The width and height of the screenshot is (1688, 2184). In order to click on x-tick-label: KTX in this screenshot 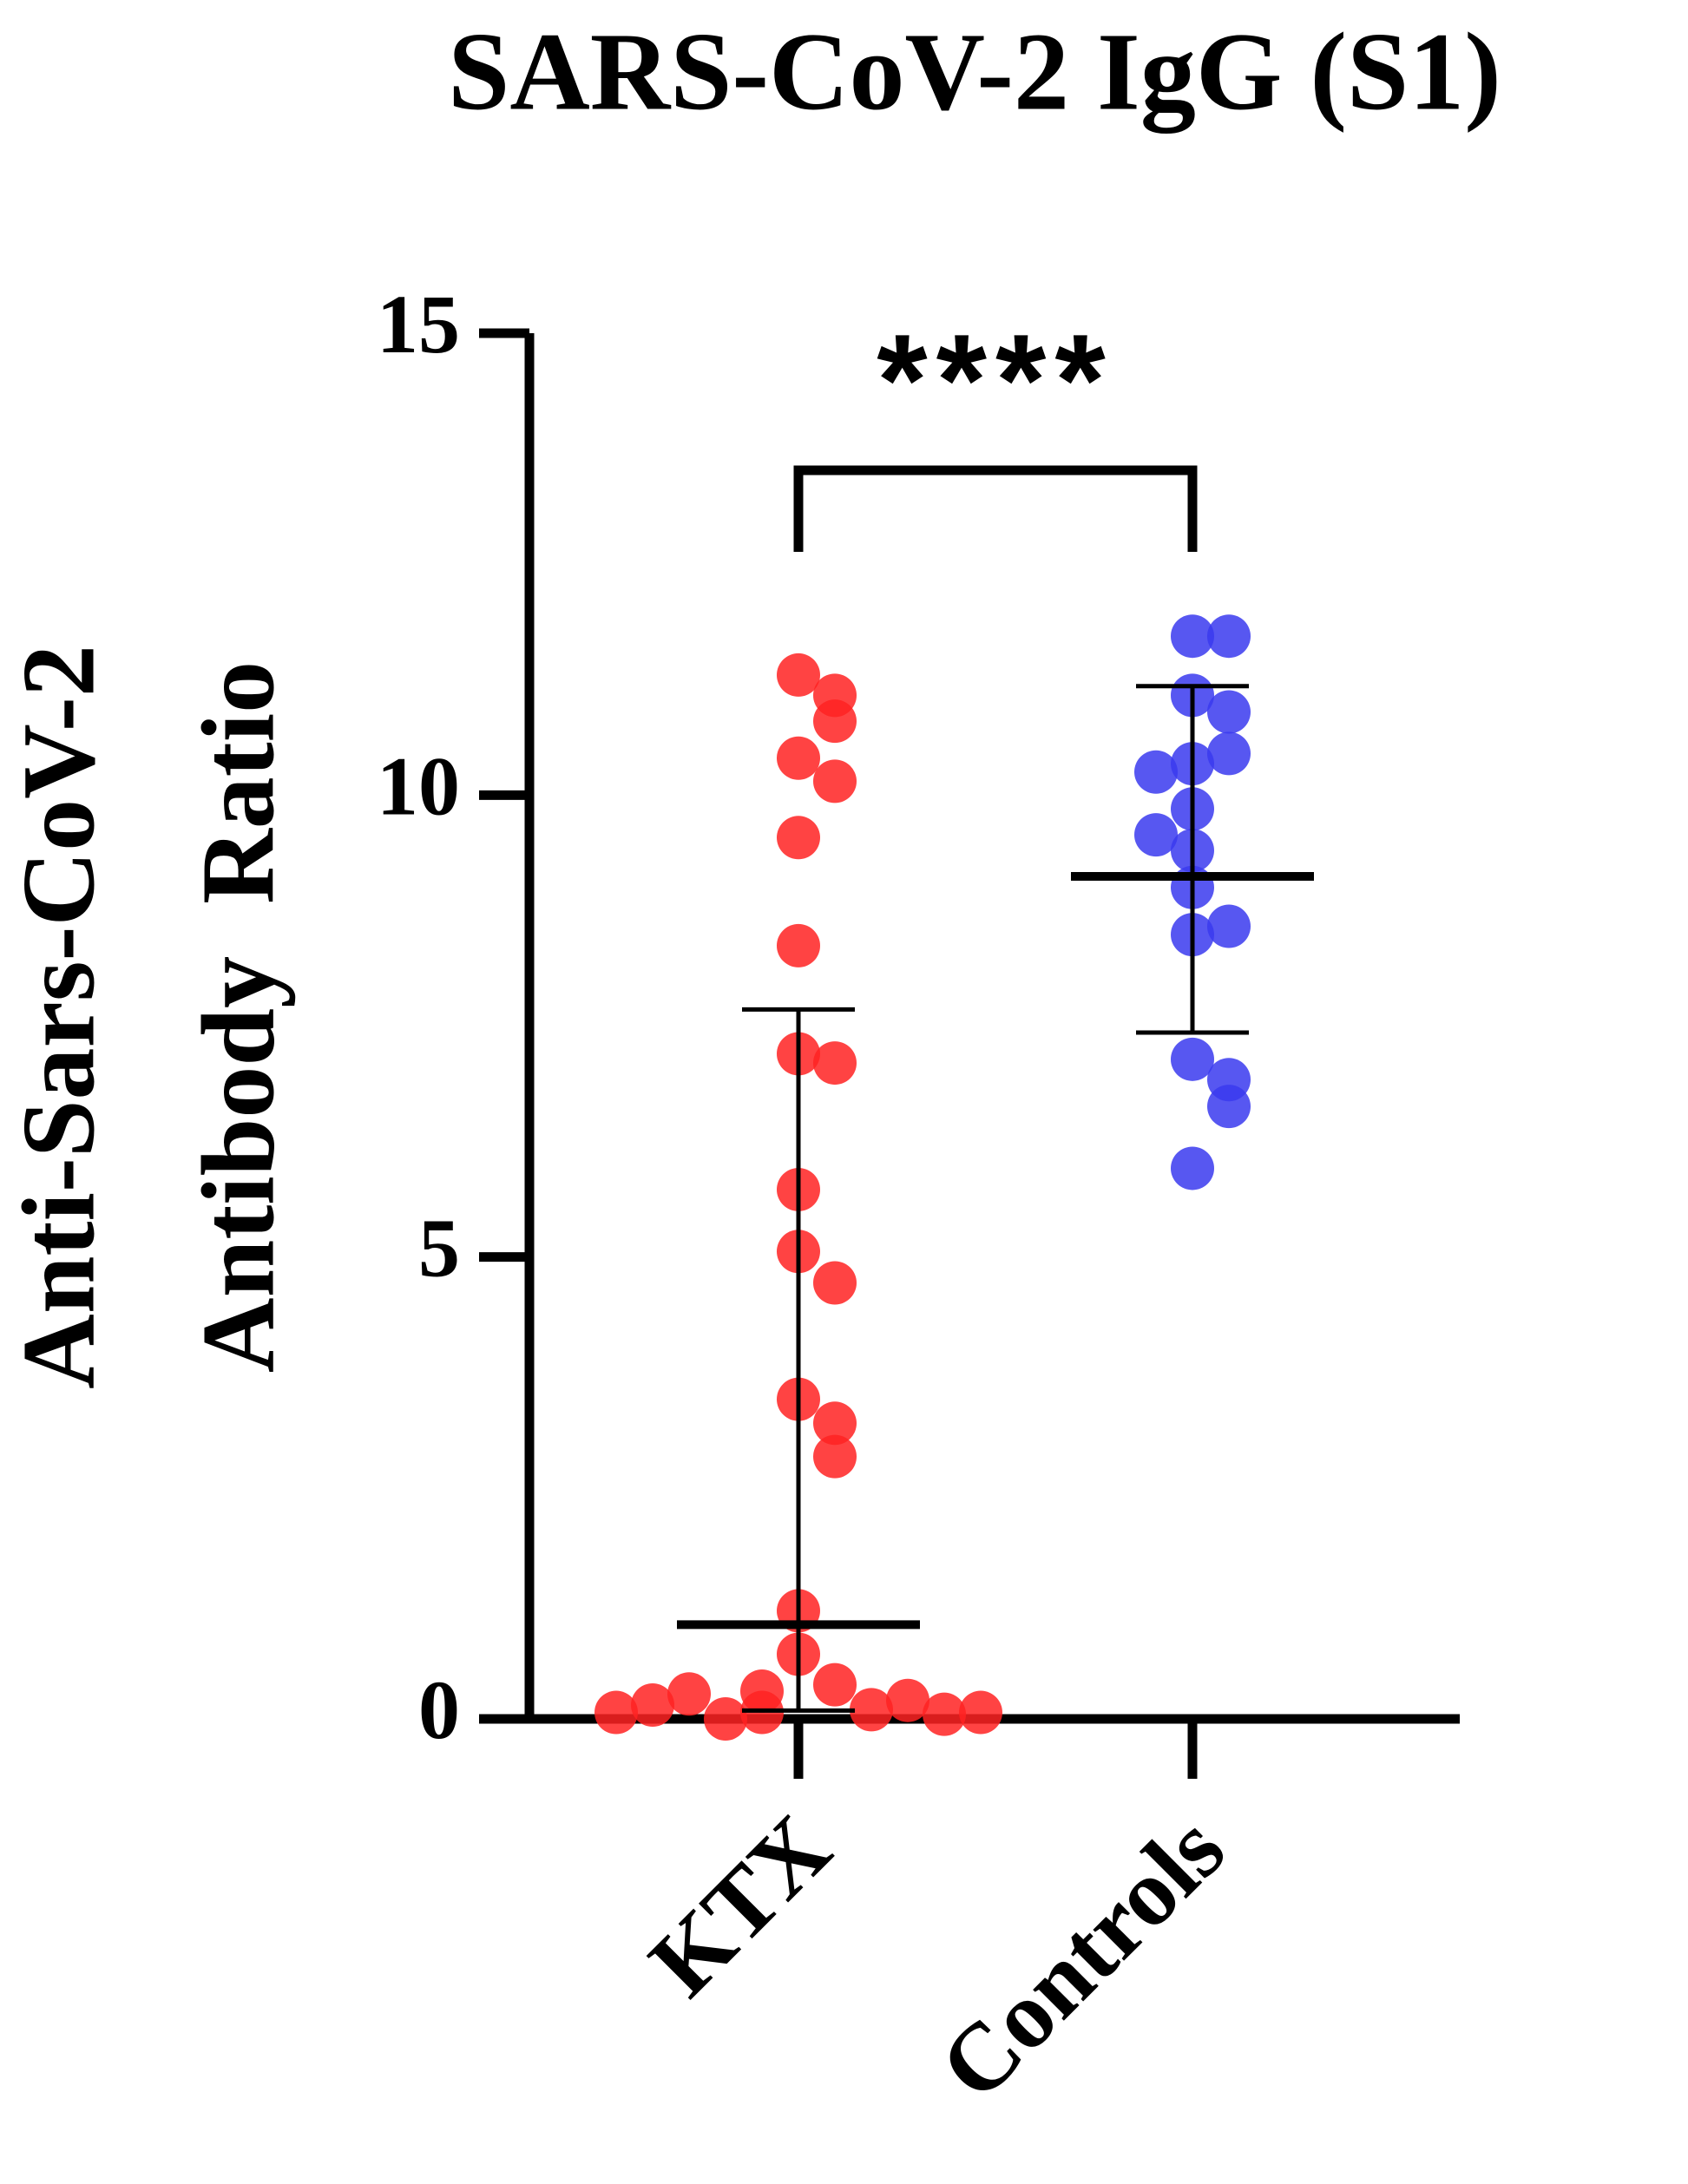, I will do `click(740, 1906)`.